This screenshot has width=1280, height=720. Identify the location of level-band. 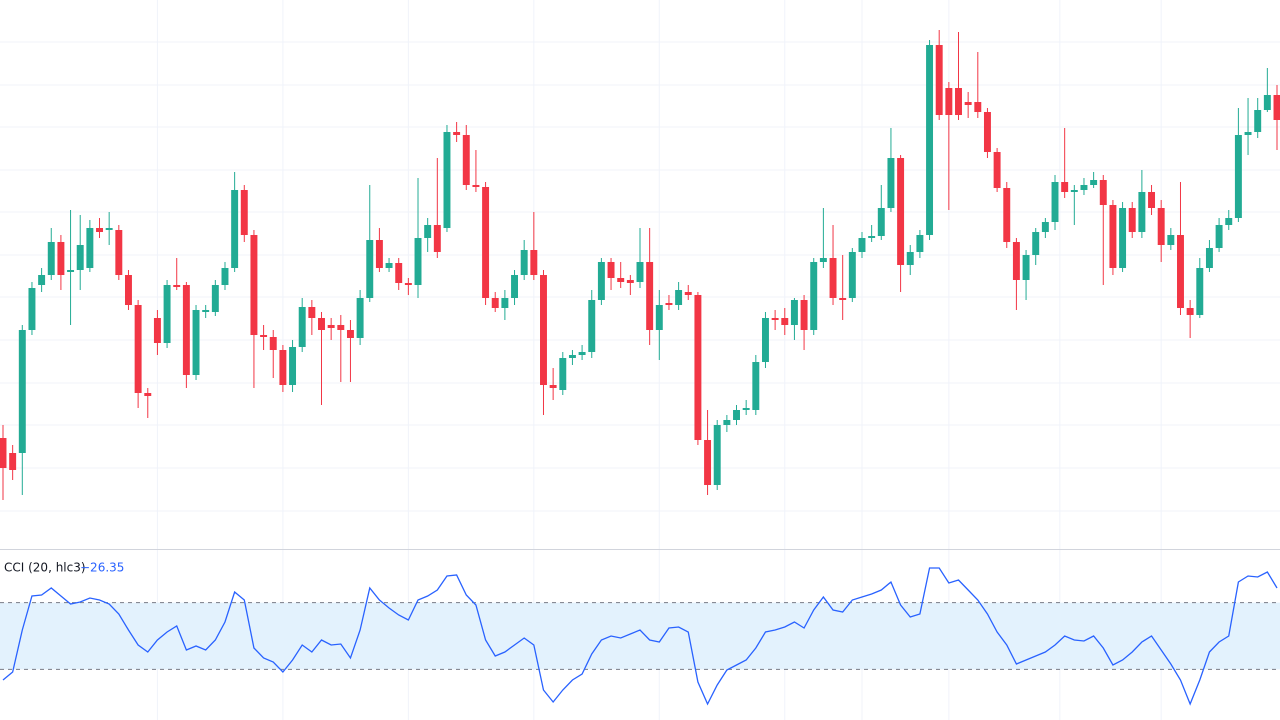
(640, 636).